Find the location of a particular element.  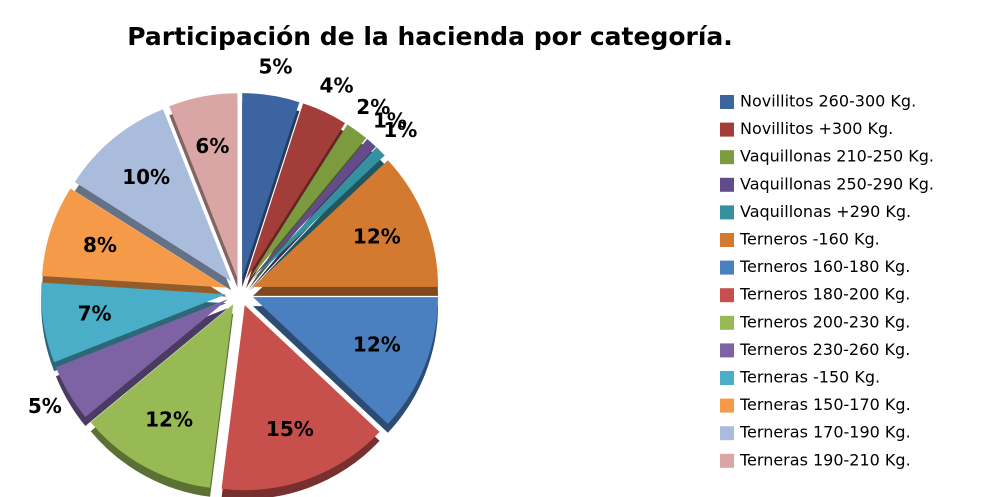

legend-label: Terneras 150-170 Kg. is located at coordinates (825, 404).